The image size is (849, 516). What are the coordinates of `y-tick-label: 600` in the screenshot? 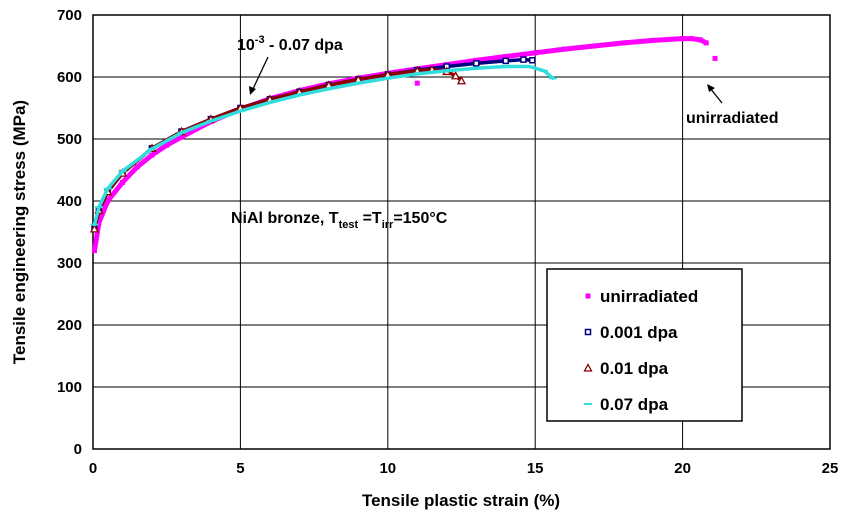 It's located at (69, 77).